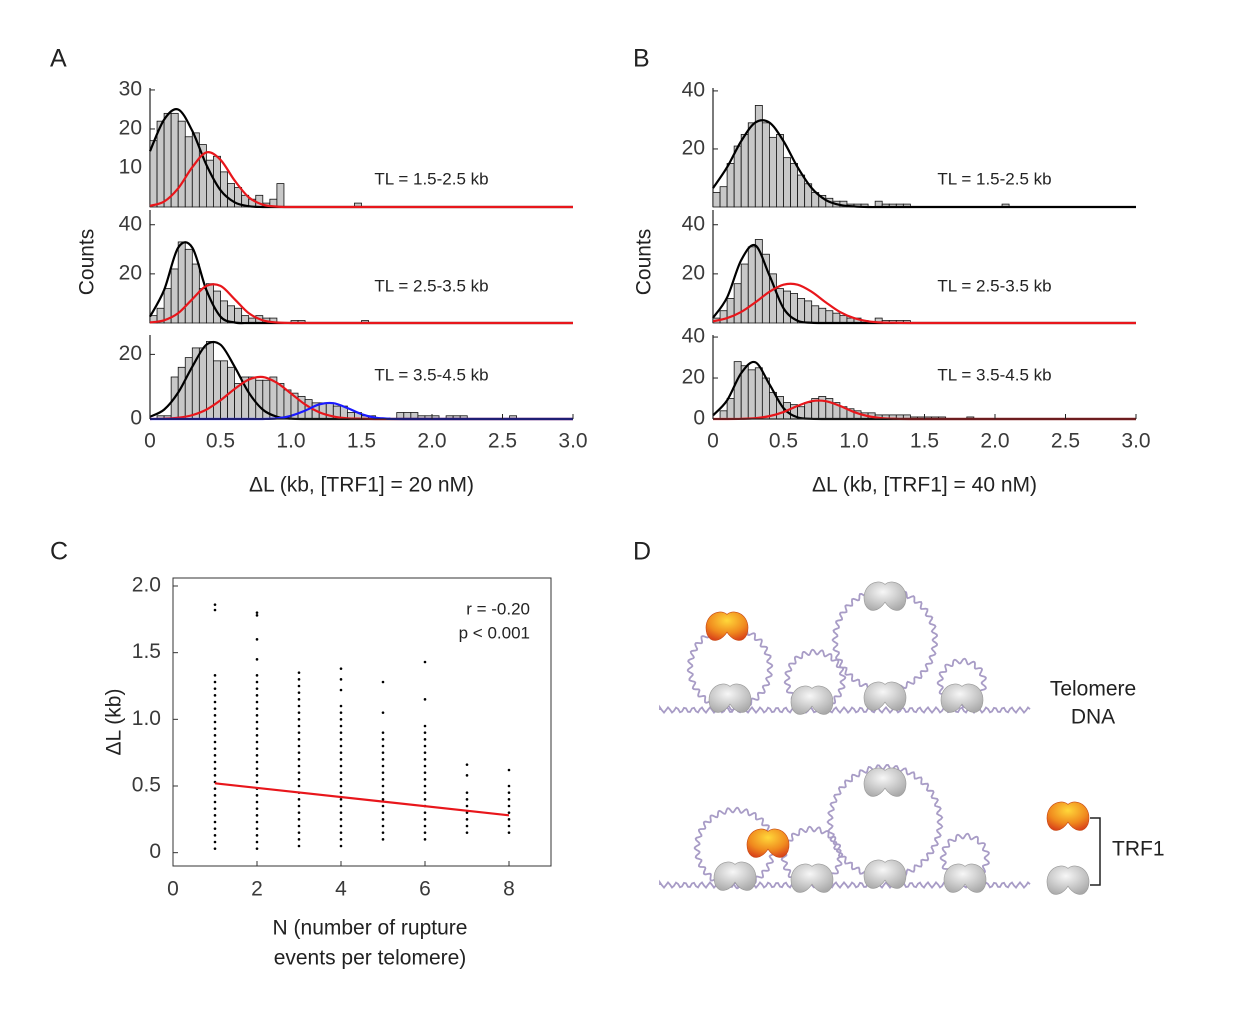 This screenshot has width=1240, height=1029. What do you see at coordinates (509, 889) in the screenshot?
I see `x-tick-label: 8` at bounding box center [509, 889].